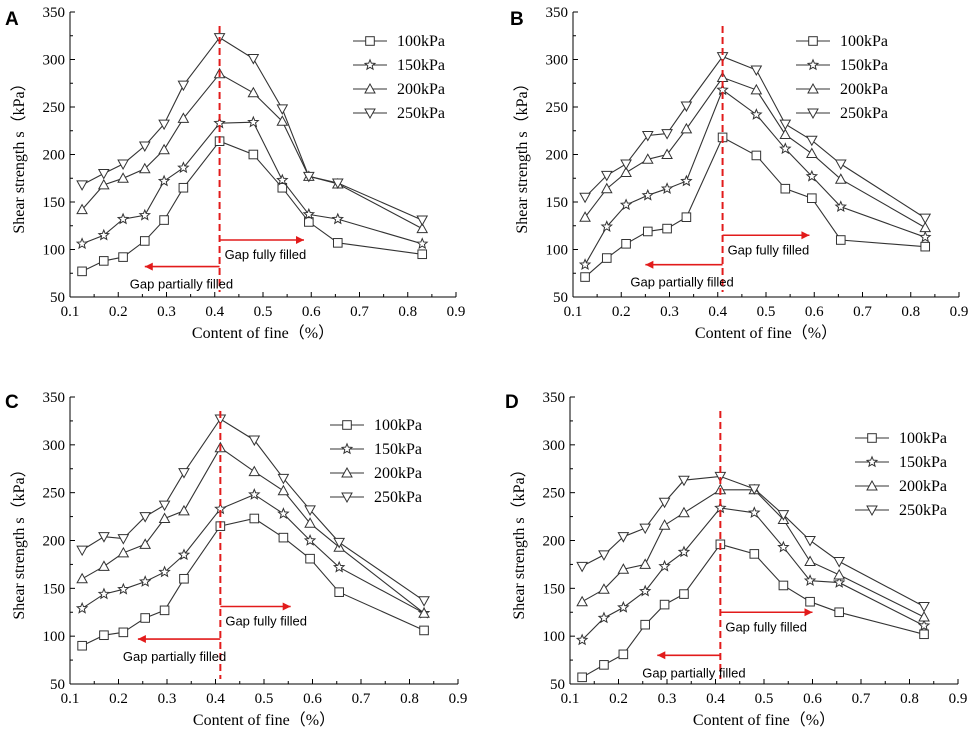 The image size is (969, 734). Describe the element at coordinates (681, 282) in the screenshot. I see `annotation-gap-partially-filled: Gap partially filled` at that location.